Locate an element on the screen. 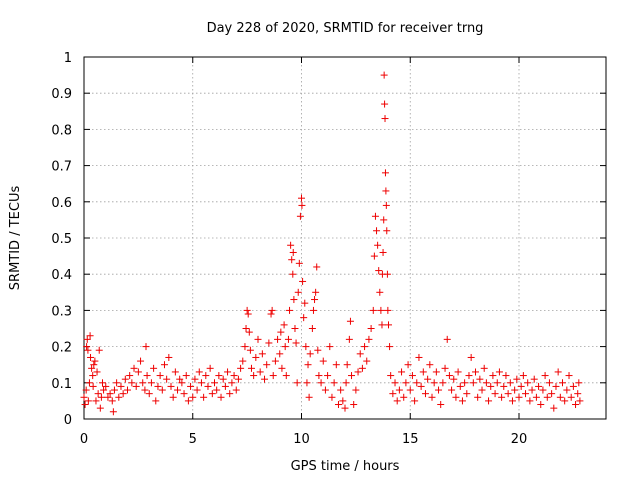 The height and width of the screenshot is (480, 640). x-tick-label: 20 is located at coordinates (519, 439).